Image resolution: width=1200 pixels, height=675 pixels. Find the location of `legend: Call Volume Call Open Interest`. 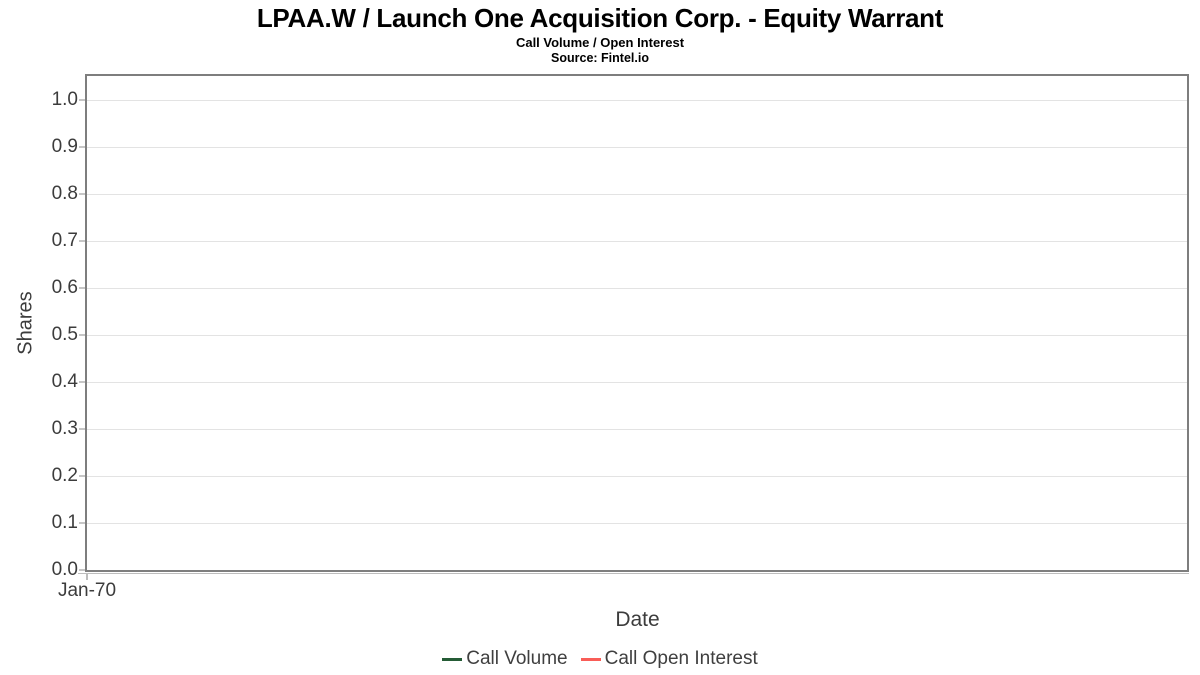

legend: Call Volume Call Open Interest is located at coordinates (600, 659).